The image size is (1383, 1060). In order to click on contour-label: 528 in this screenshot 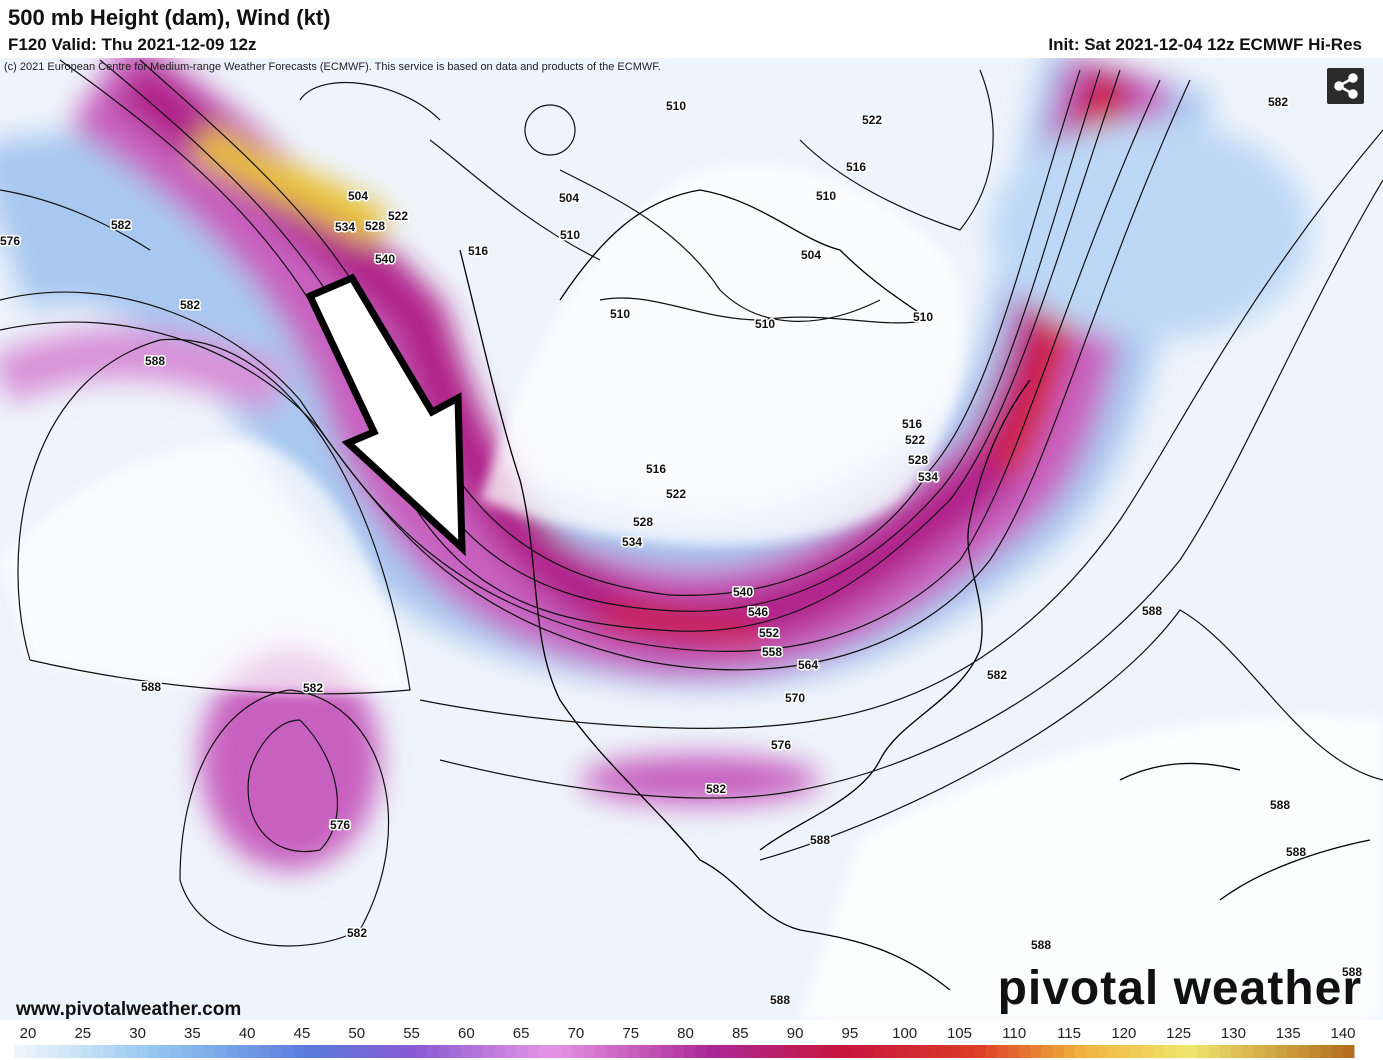, I will do `click(643, 522)`.